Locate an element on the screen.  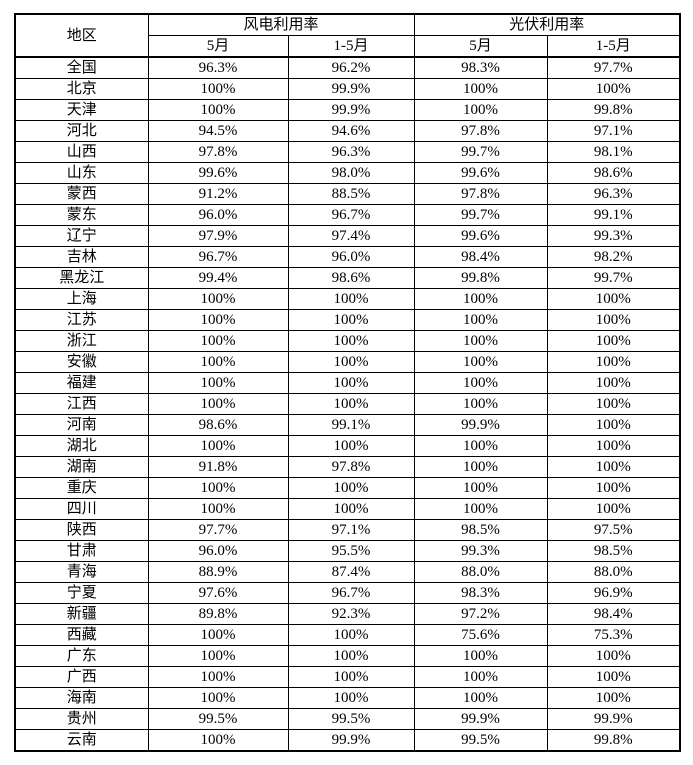
table-row: 吉林 96.7% 96.0% 98.4% 98.2% is located at coordinates (347, 257).